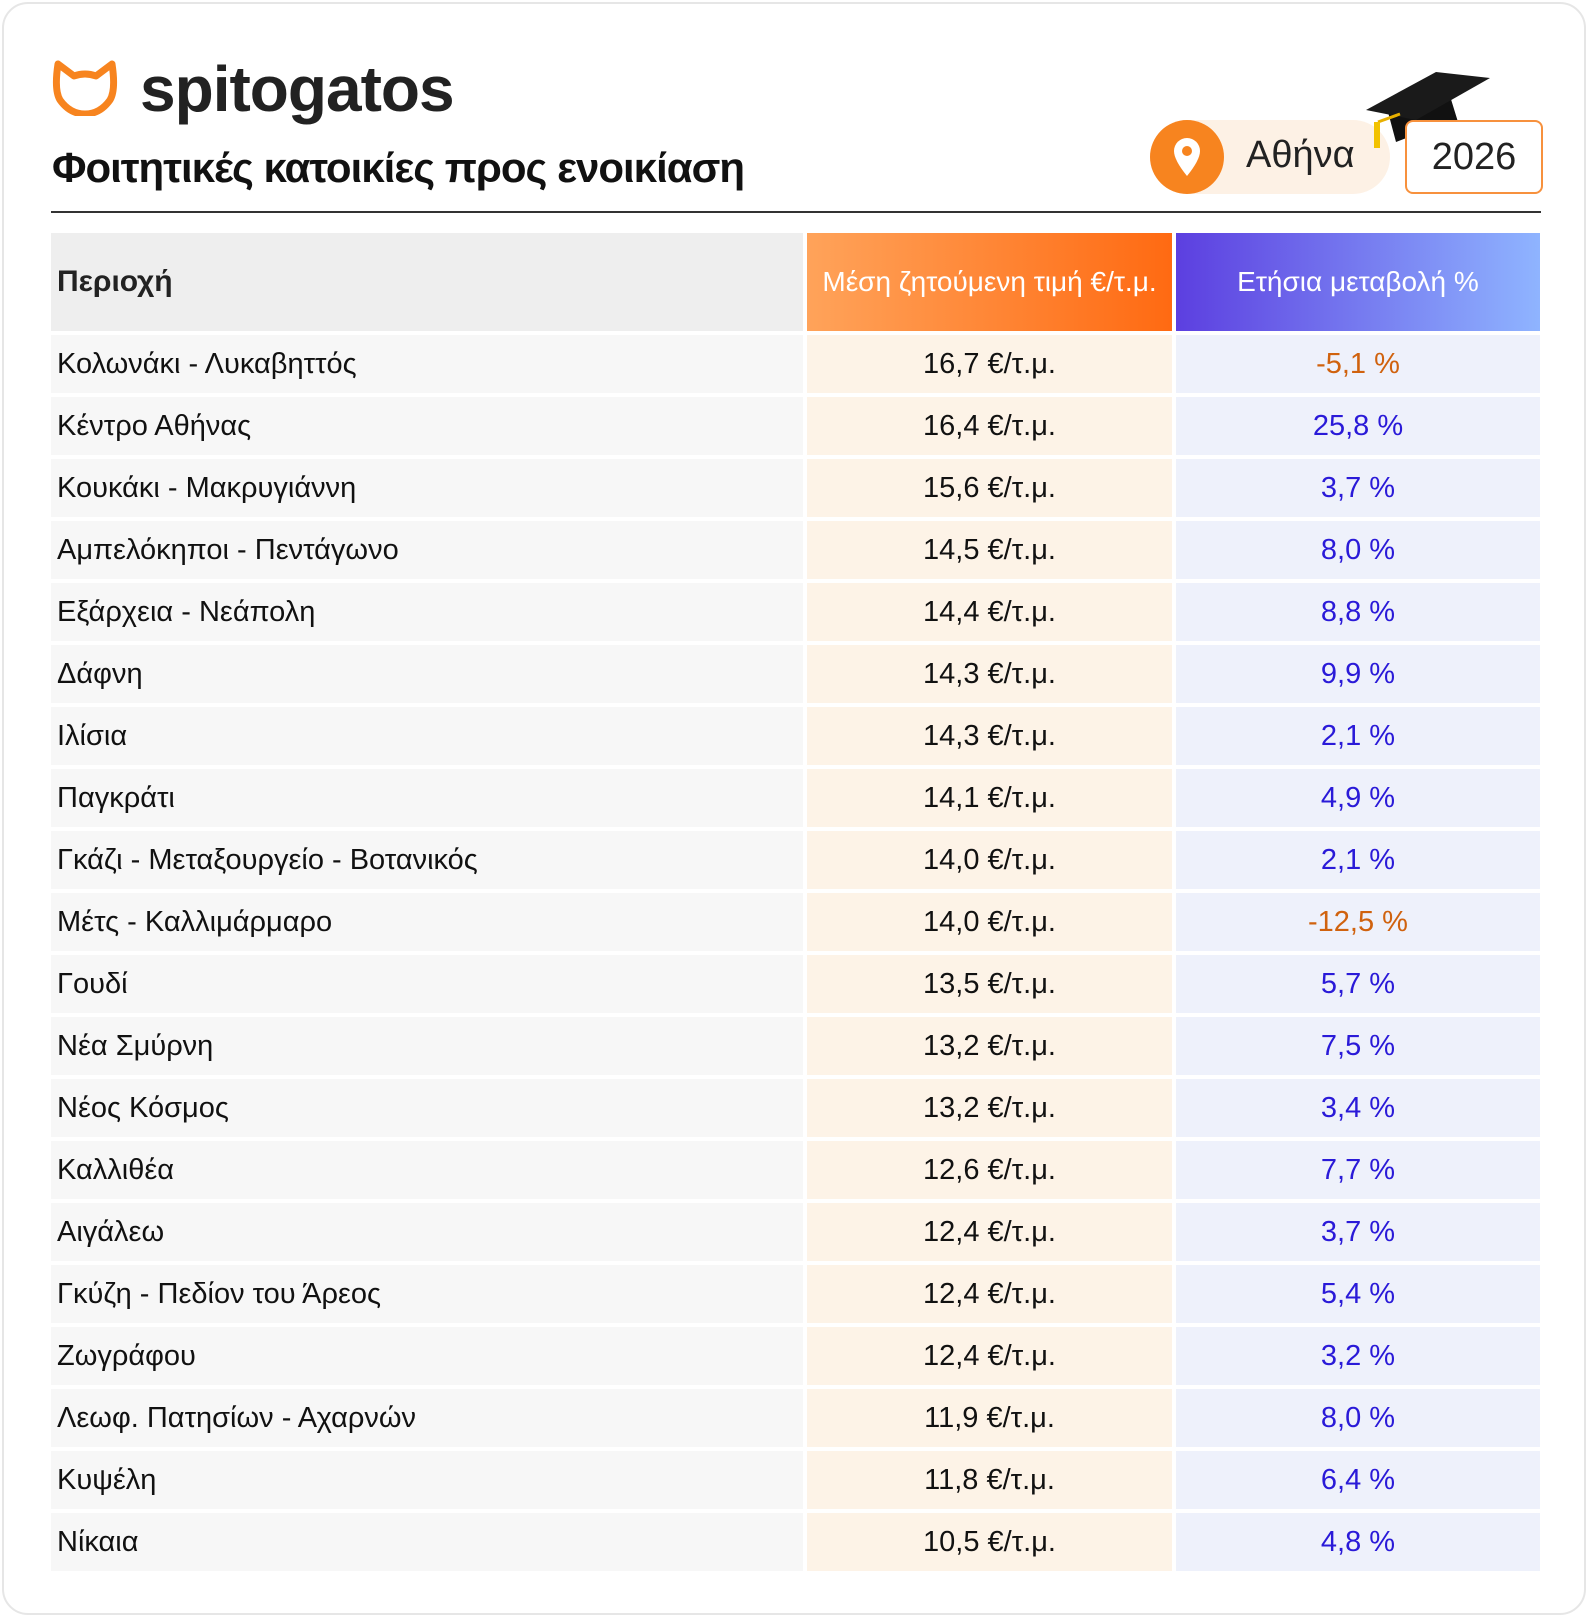  What do you see at coordinates (427, 798) in the screenshot?
I see `area: Παγκράτι` at bounding box center [427, 798].